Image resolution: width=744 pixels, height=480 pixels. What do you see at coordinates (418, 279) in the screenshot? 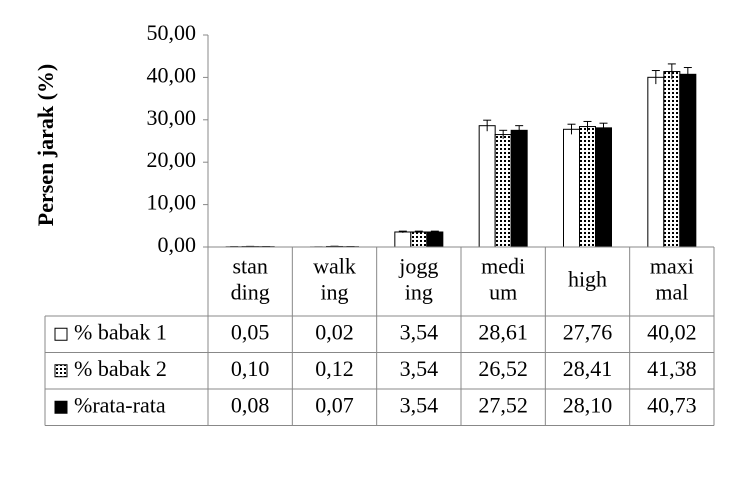
I see `x-tick-label: jogg ing` at bounding box center [418, 279].